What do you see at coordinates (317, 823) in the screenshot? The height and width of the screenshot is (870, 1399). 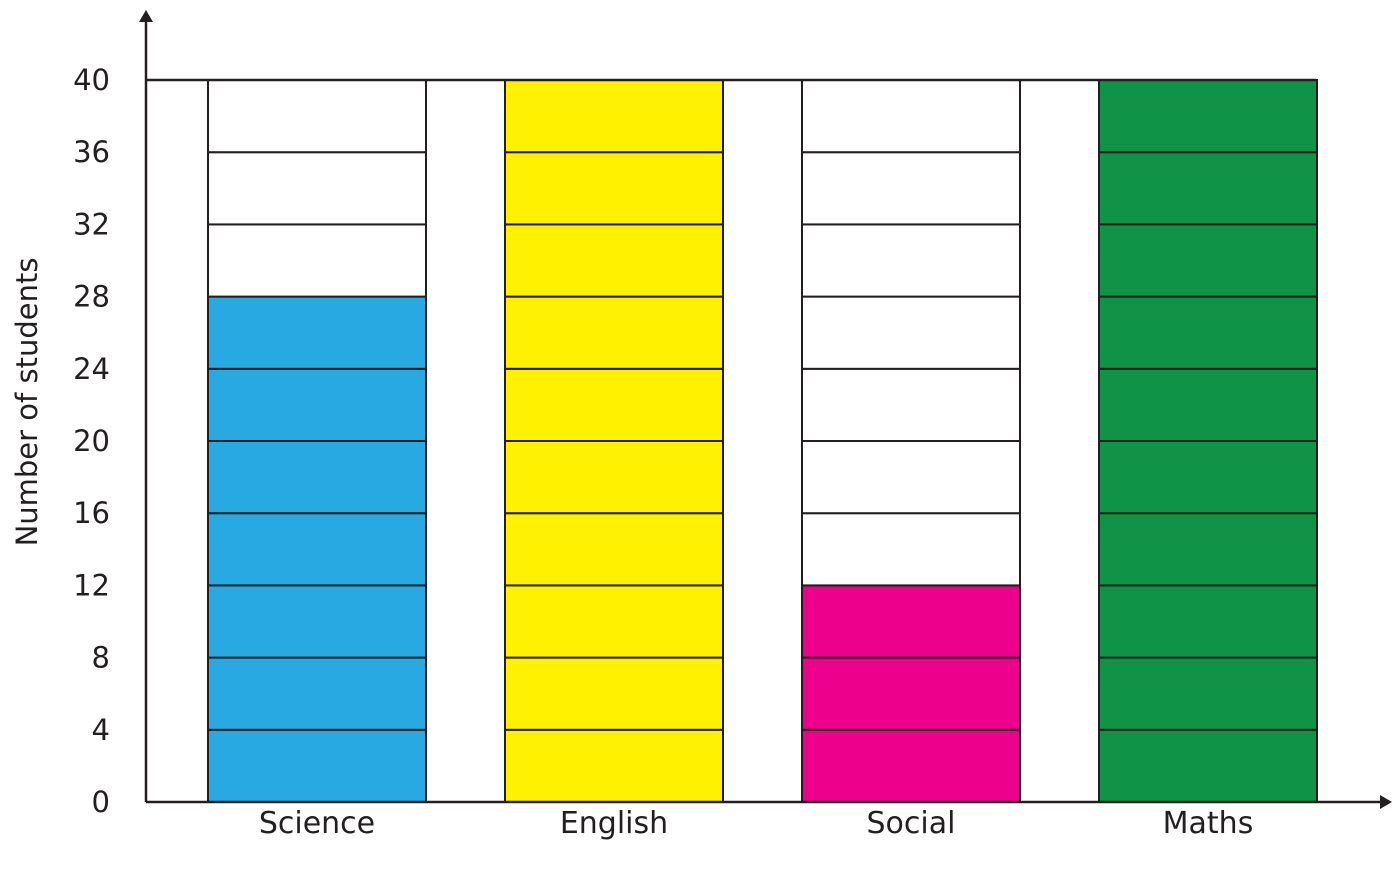 I see `x-label-science: Science` at bounding box center [317, 823].